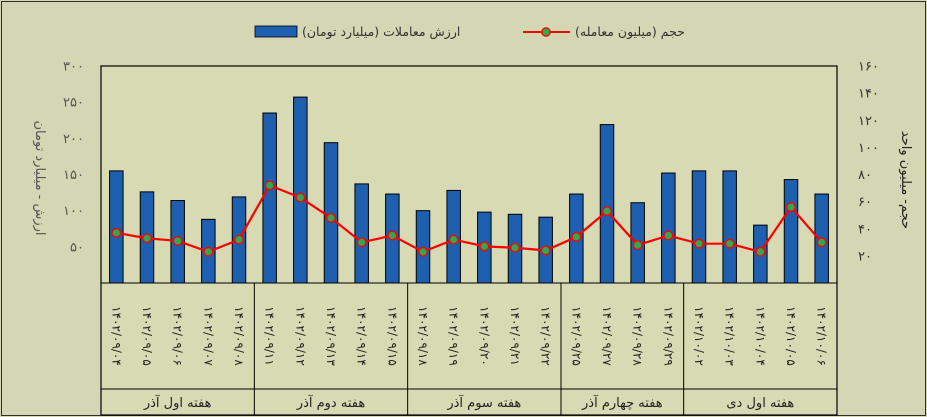  Describe the element at coordinates (760, 403) in the screenshot. I see `group-label: هفته اول دی` at that location.